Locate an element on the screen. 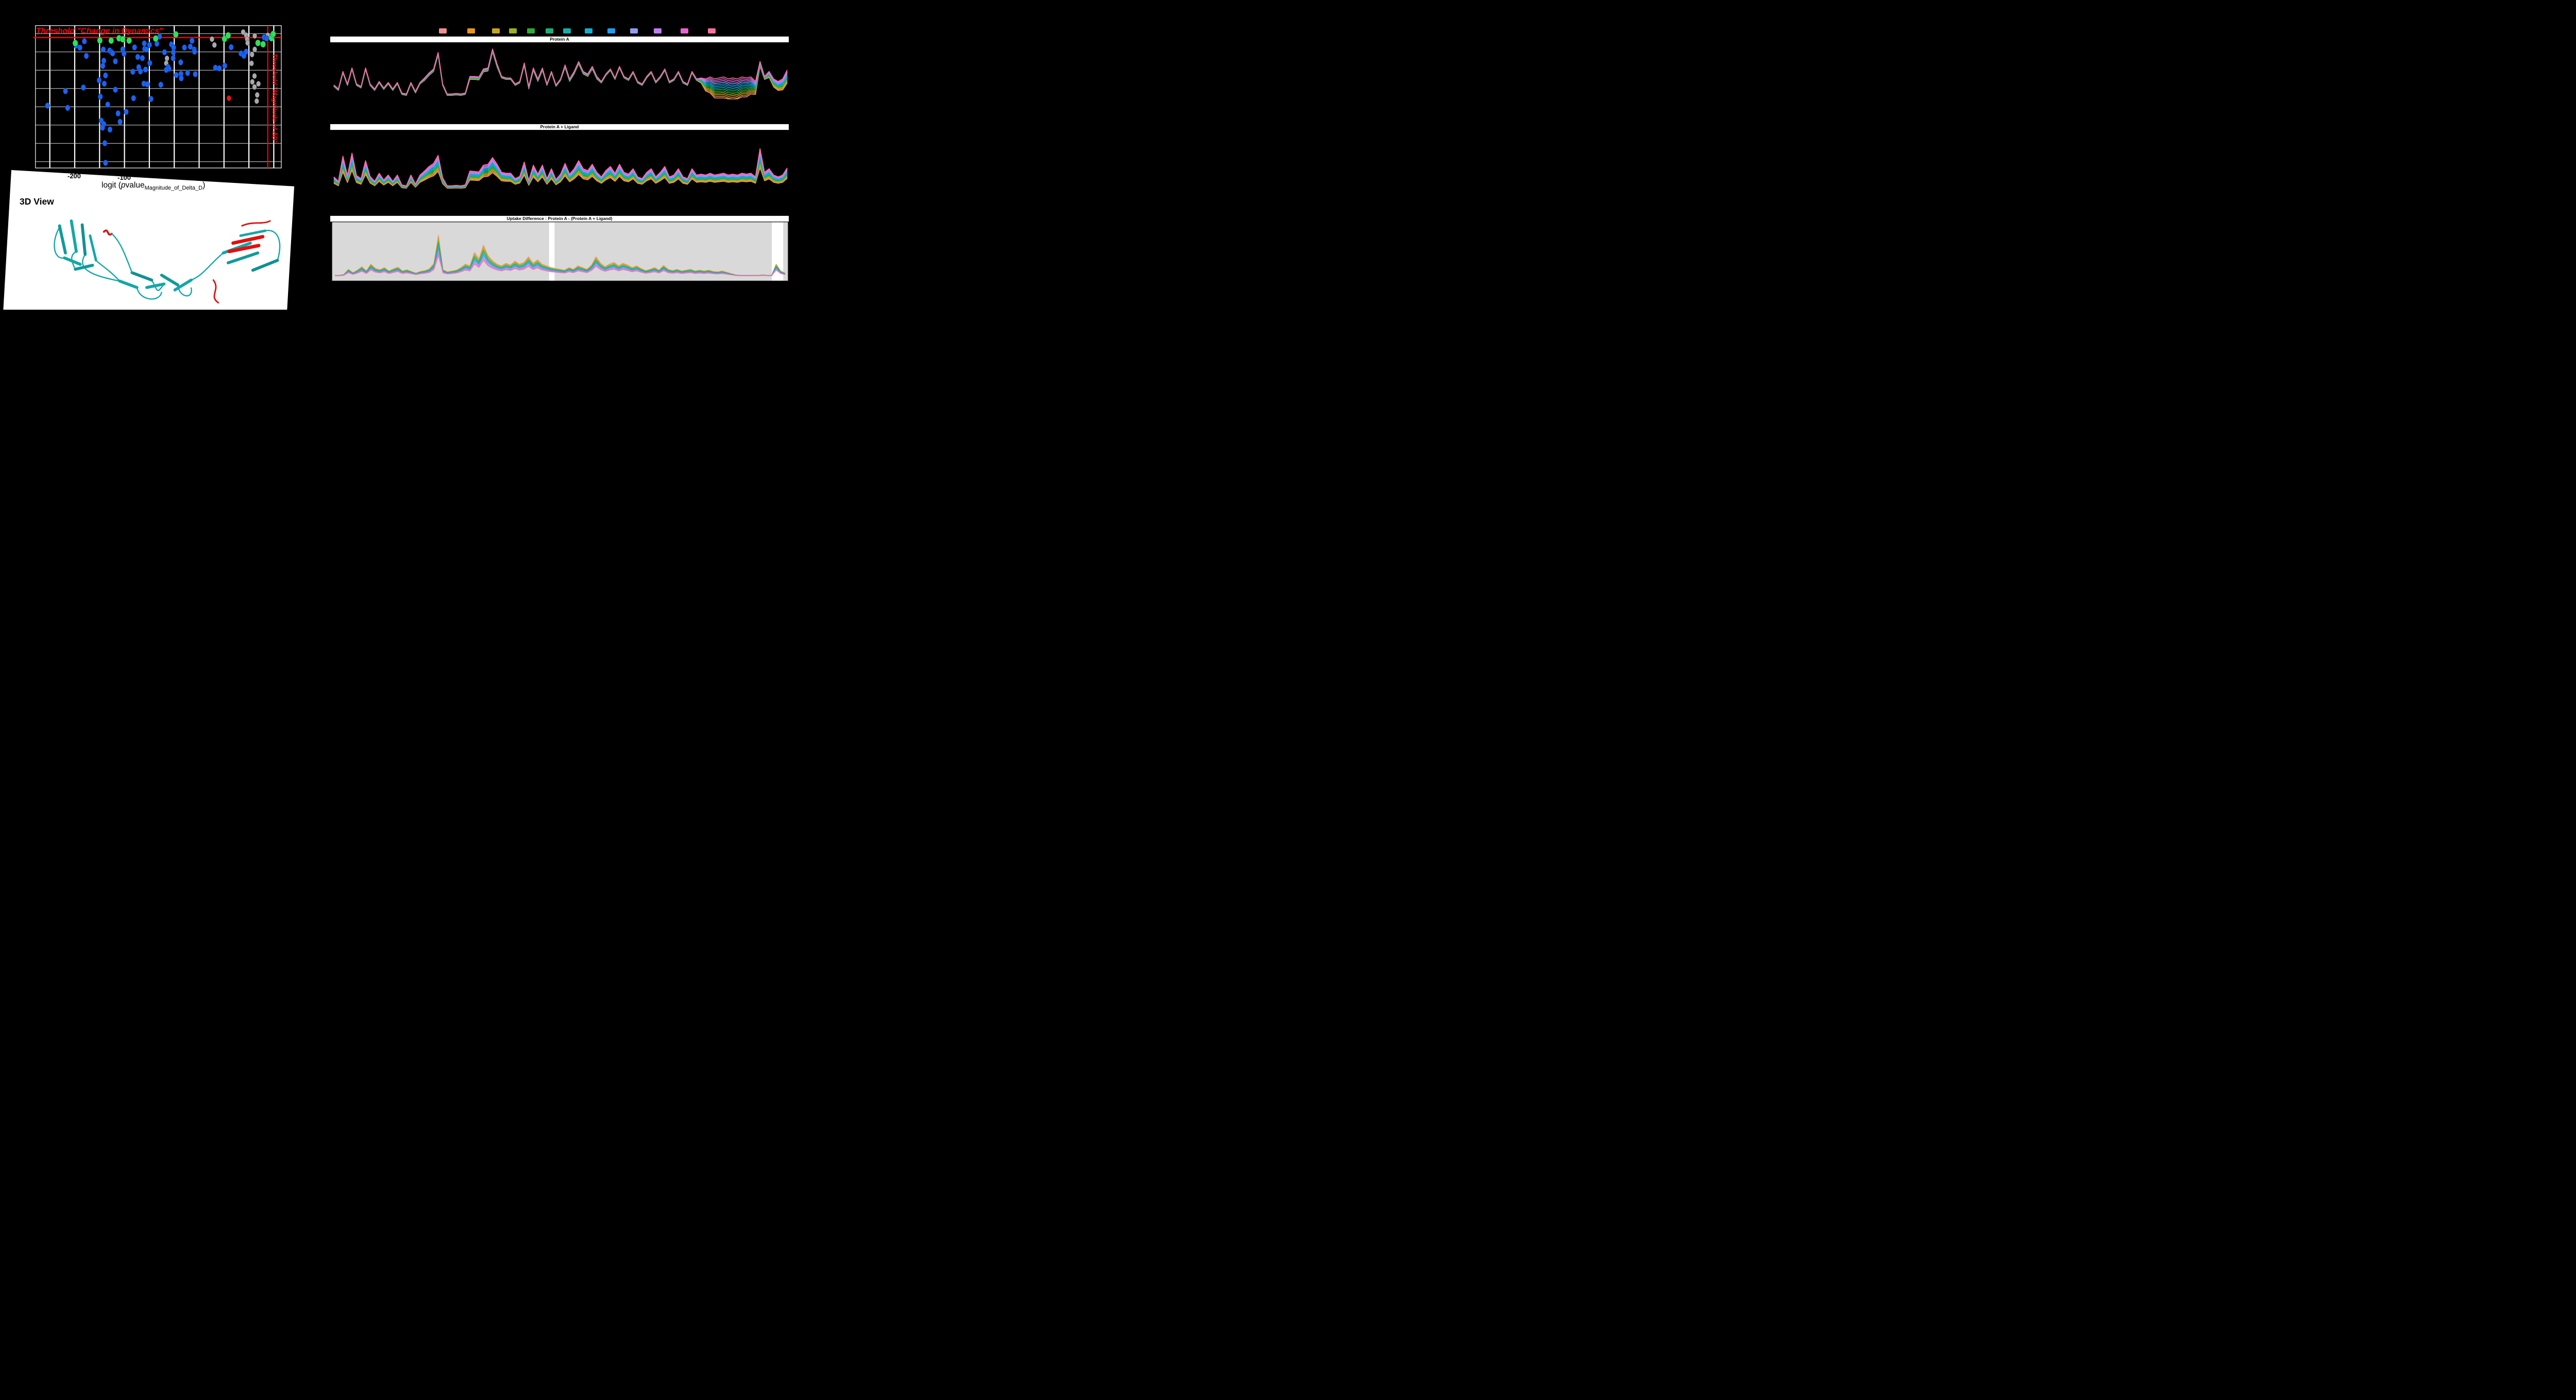 The height and width of the screenshot is (1400, 2576). uptake-panel-protein_a is located at coordinates (560, 73).